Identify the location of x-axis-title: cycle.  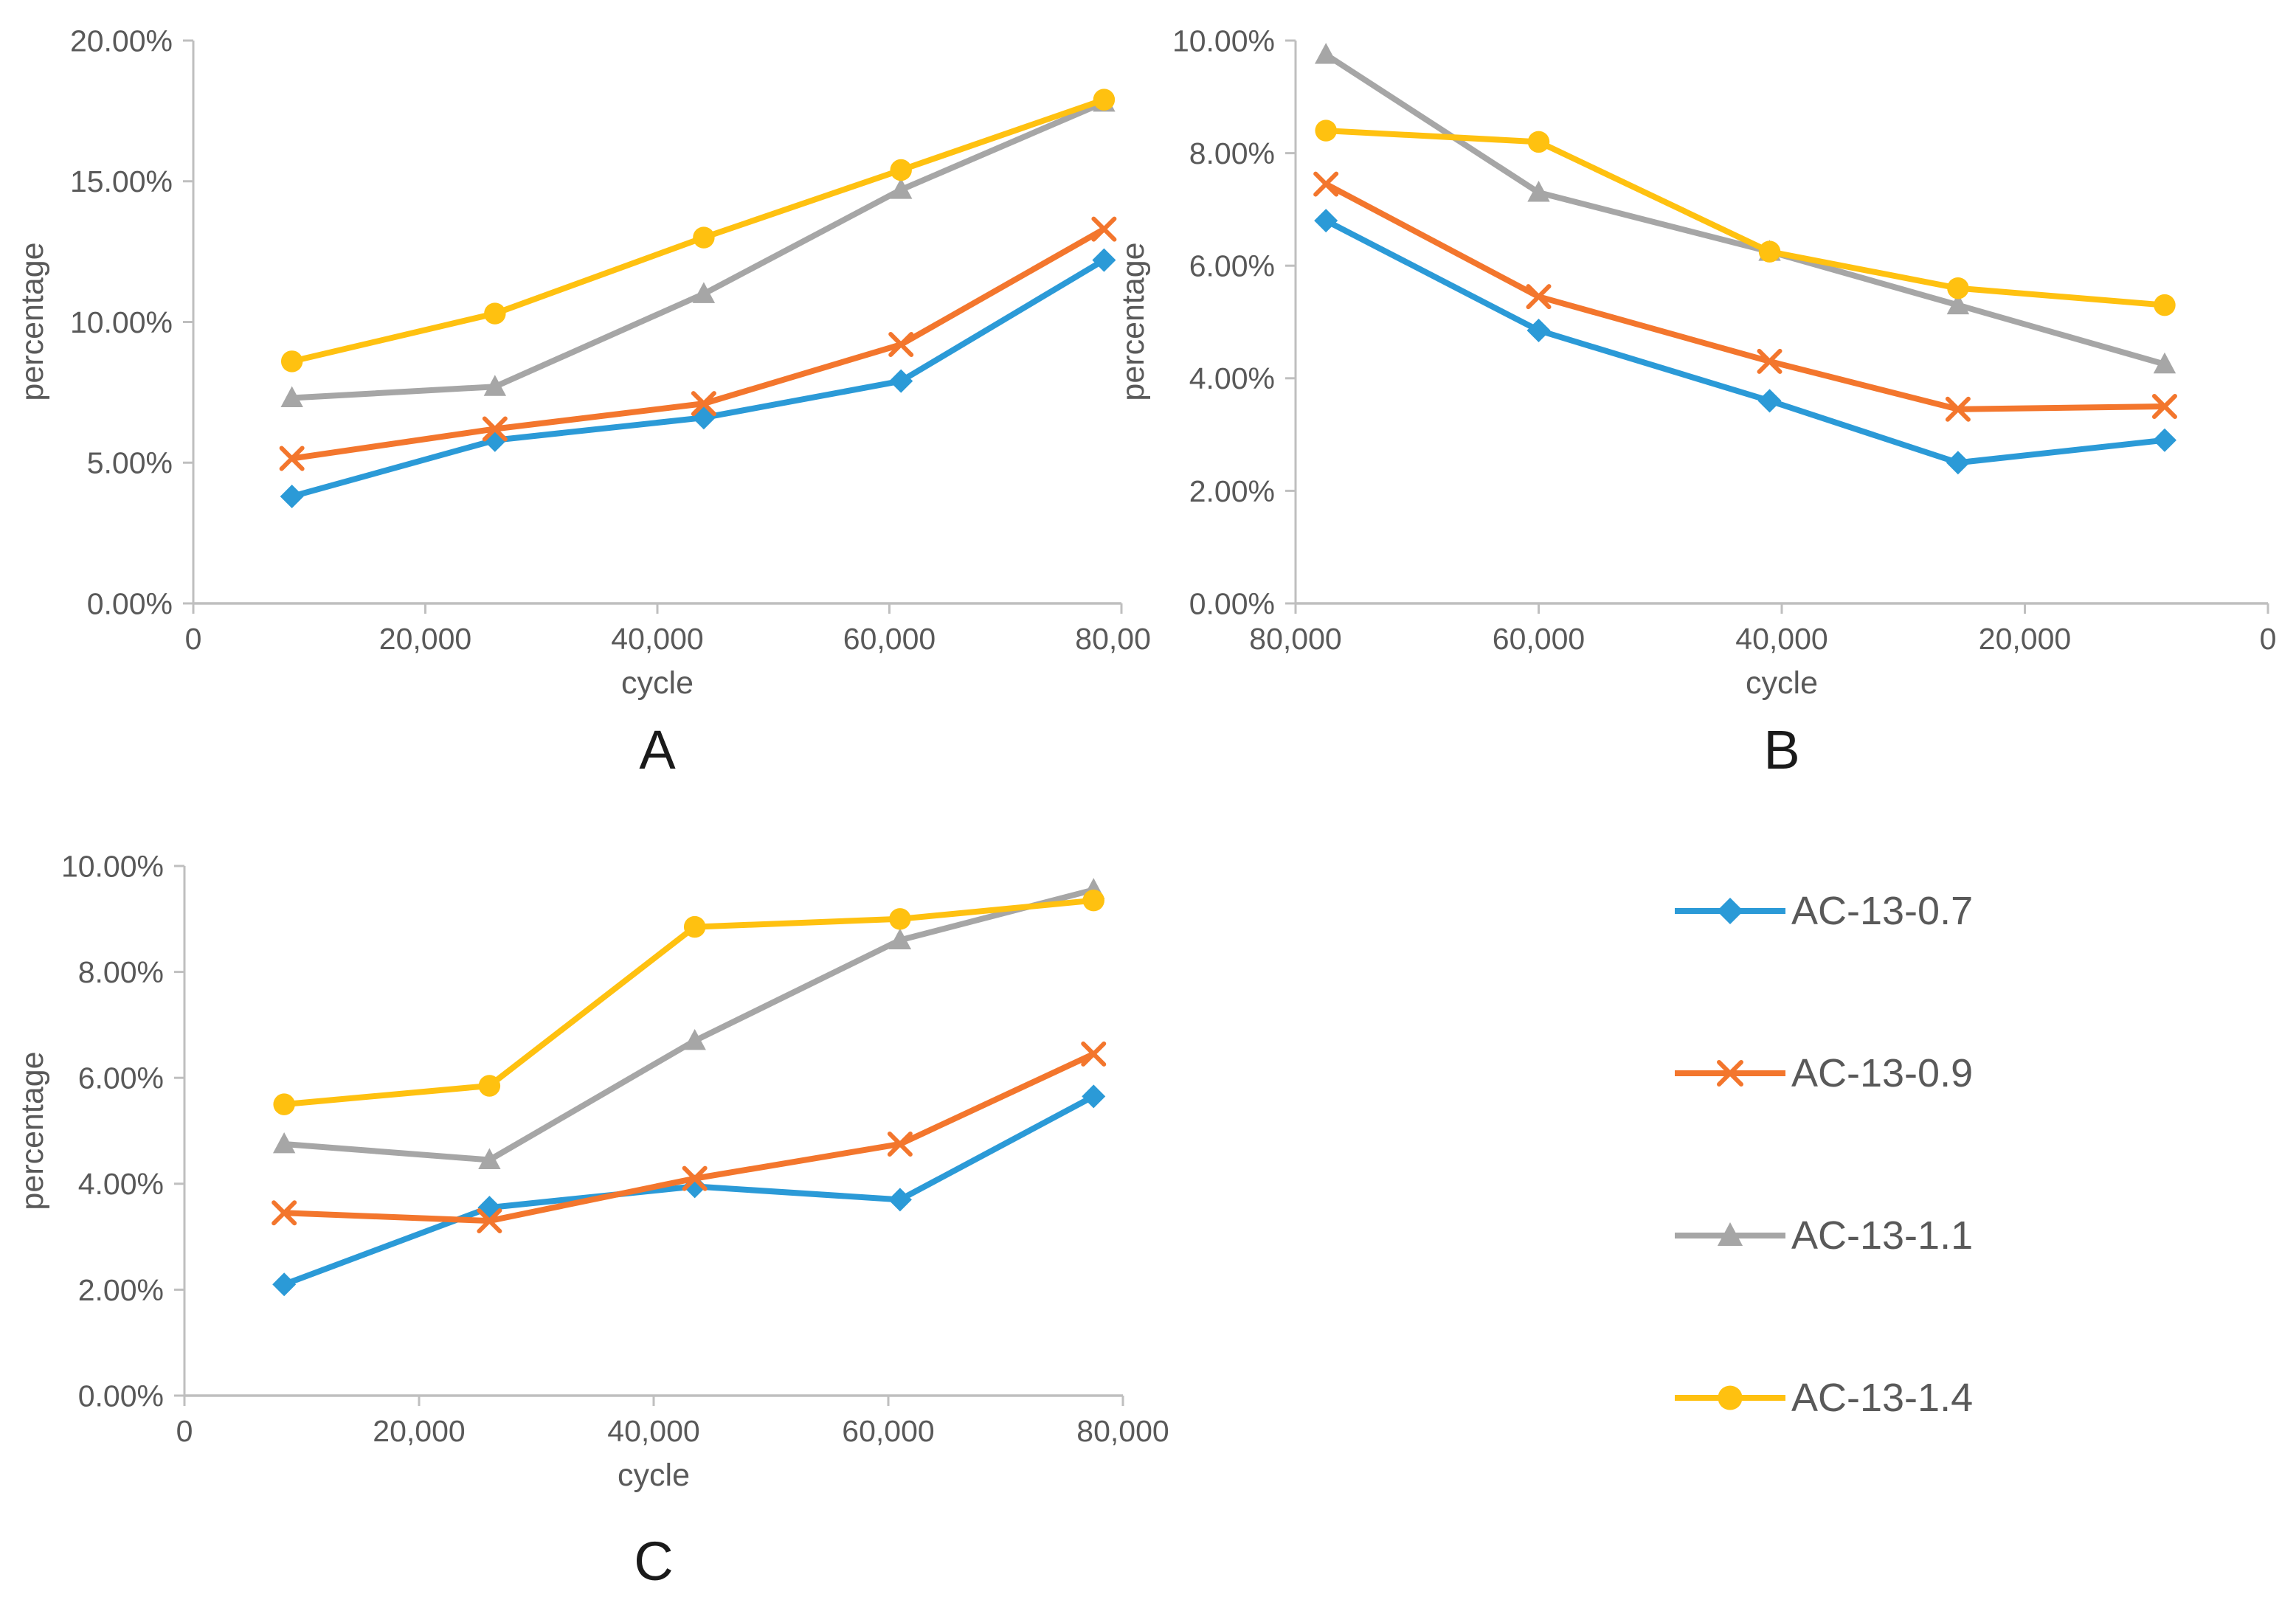
(657, 683).